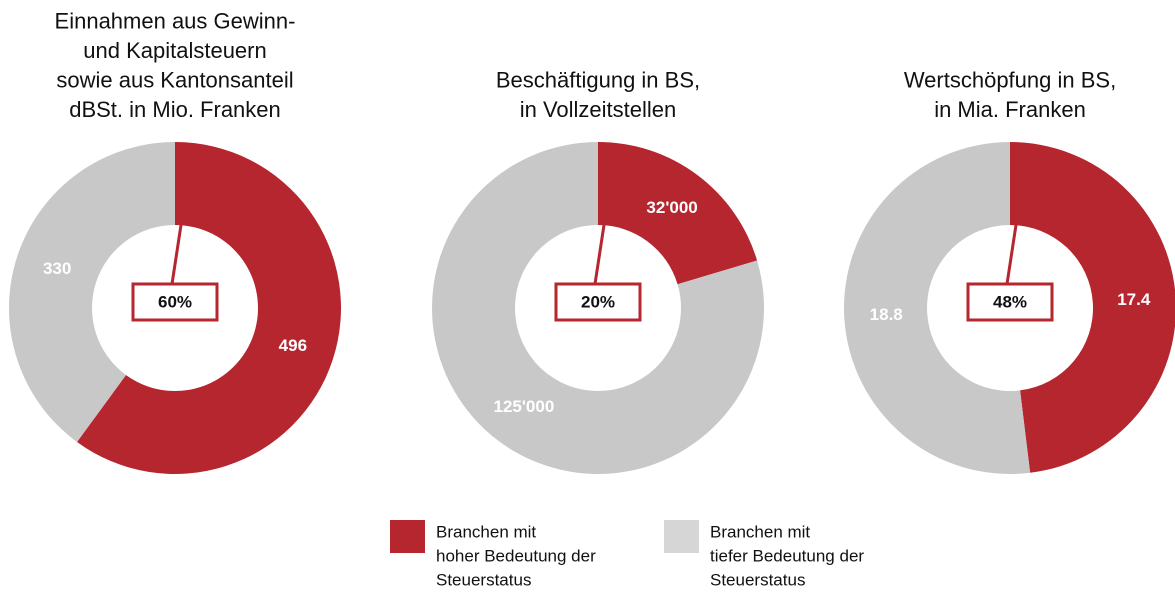 Image resolution: width=1175 pixels, height=603 pixels. Describe the element at coordinates (1010, 79) in the screenshot. I see `chart-title: Wertschöpfung in BS,` at that location.